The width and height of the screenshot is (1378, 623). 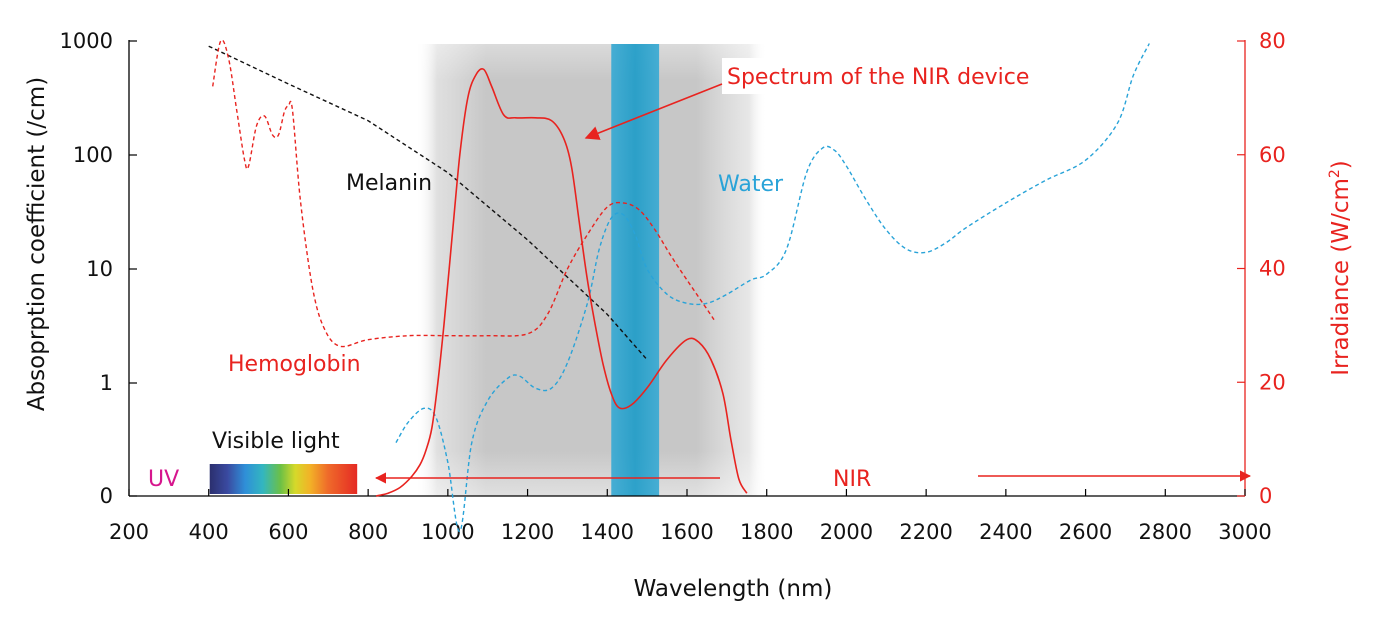 I want to click on x-tick-label: 400, so click(x=209, y=532).